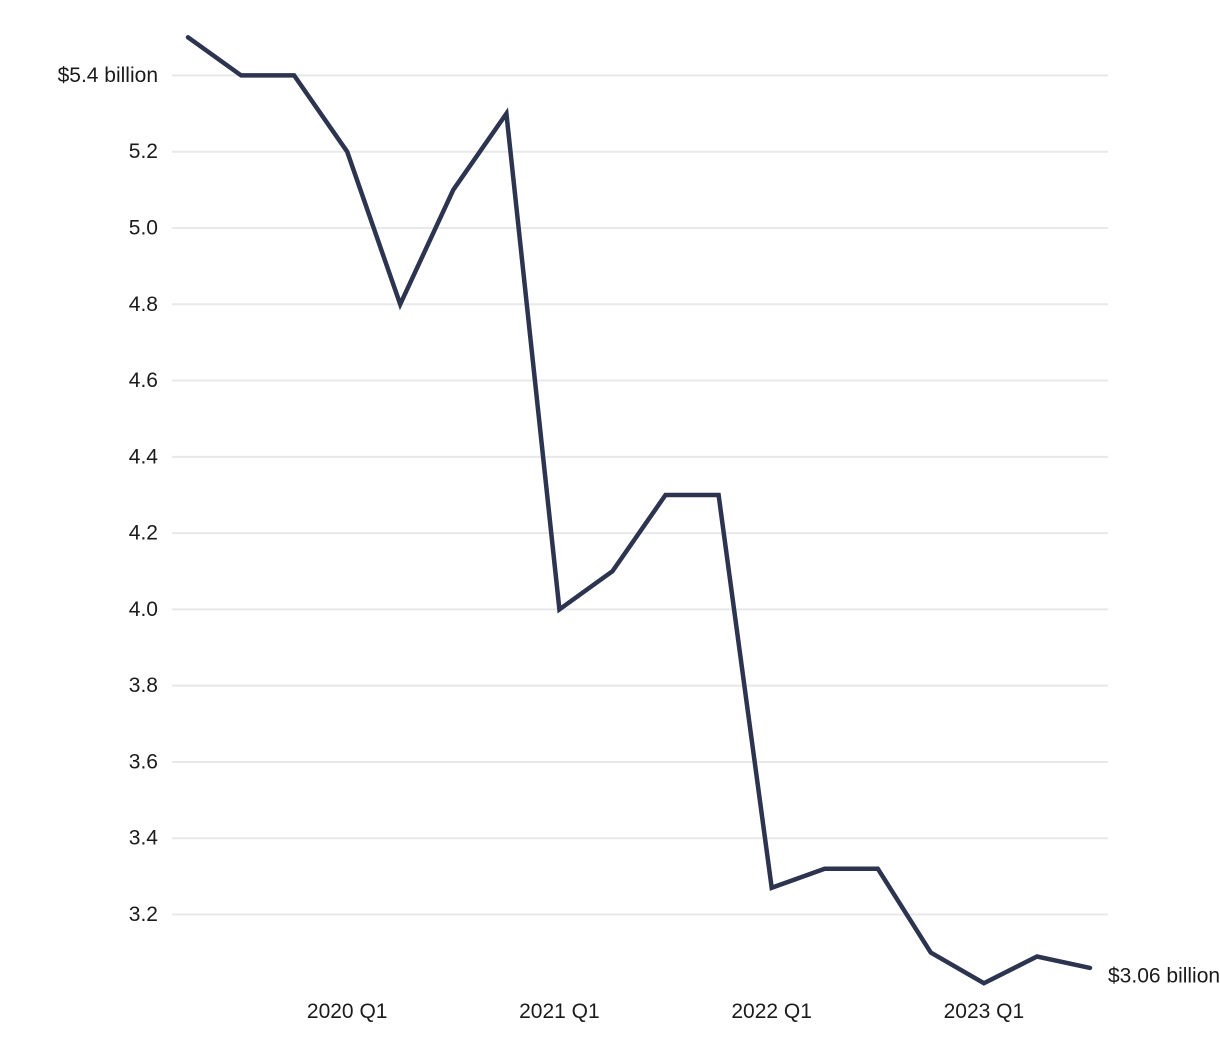  Describe the element at coordinates (143, 227) in the screenshot. I see `y-tick-label: 5.0` at that location.